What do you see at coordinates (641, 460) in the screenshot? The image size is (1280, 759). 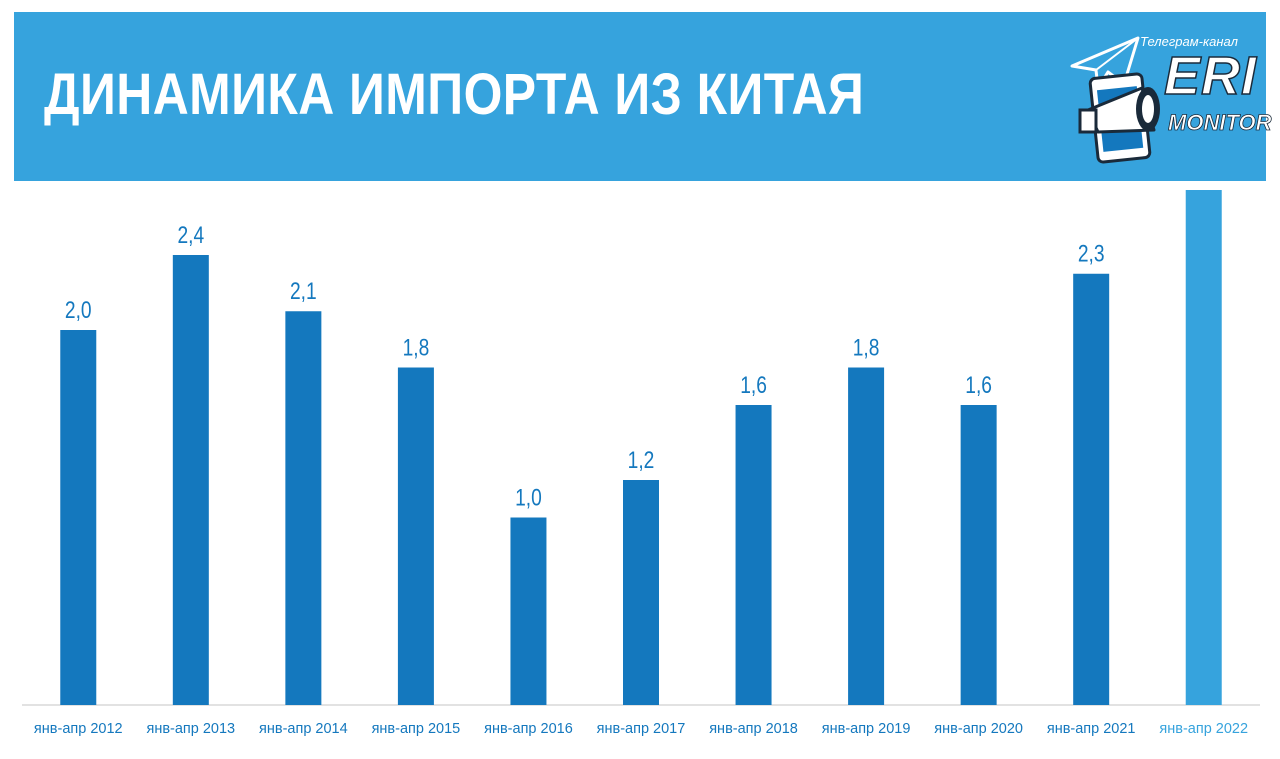 I see `data-label: 1,2` at bounding box center [641, 460].